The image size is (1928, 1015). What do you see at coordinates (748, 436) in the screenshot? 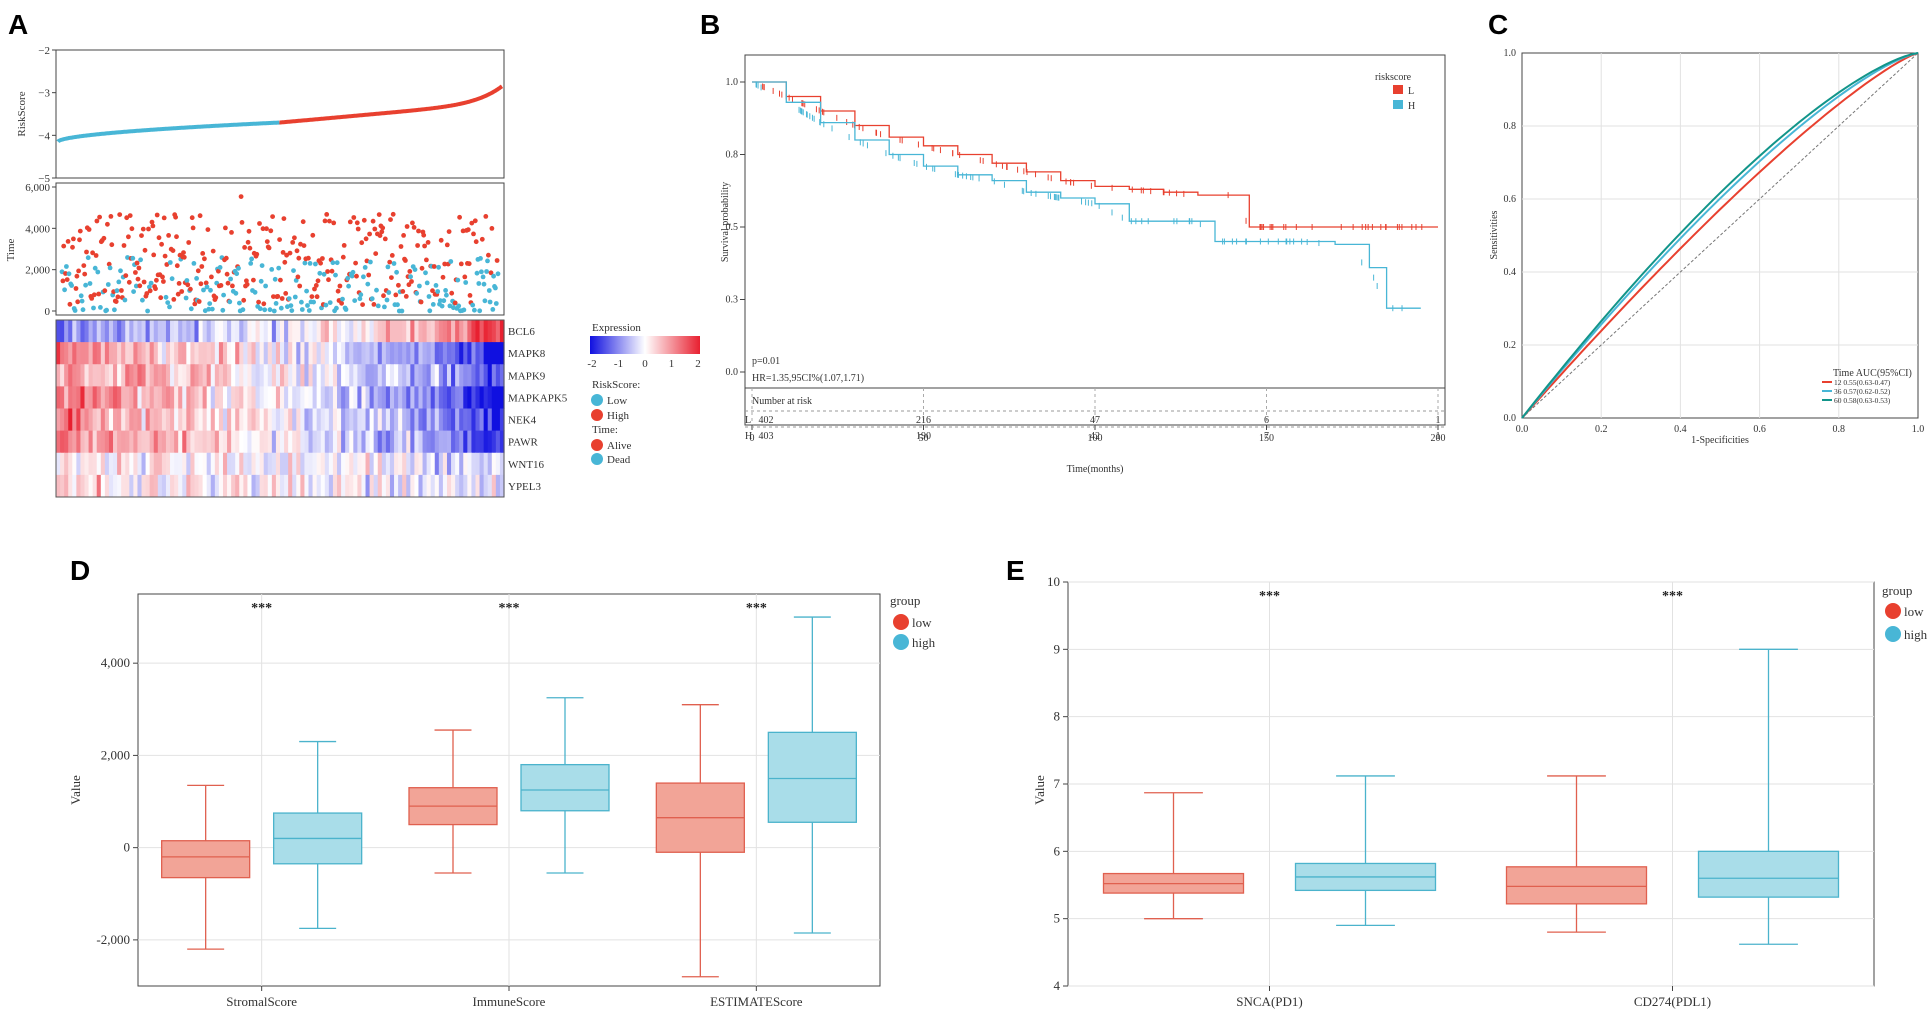
I see `risk-table-row-label: H` at bounding box center [748, 436].